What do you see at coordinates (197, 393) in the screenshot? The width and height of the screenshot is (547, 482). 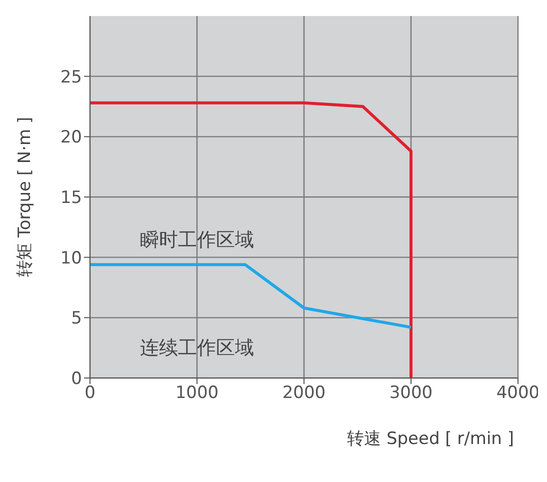 I see `x-tick-label: 1000` at bounding box center [197, 393].